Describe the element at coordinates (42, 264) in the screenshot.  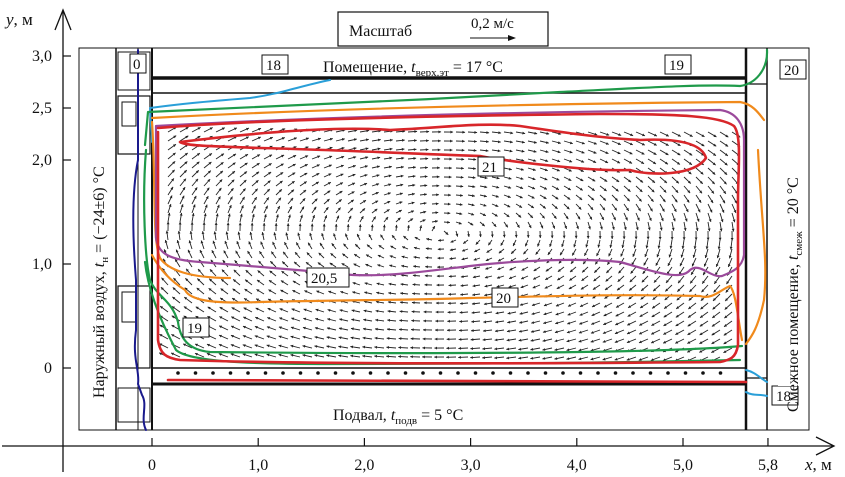
I see `y-tick-label: 1,0` at that location.